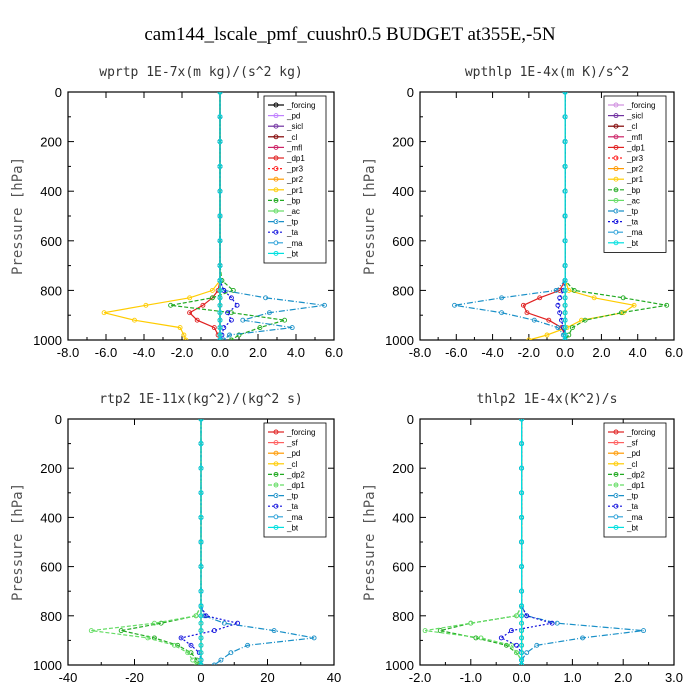 The image size is (700, 700). What do you see at coordinates (634, 116) in the screenshot?
I see `legend-label: _sicl` at bounding box center [634, 116].